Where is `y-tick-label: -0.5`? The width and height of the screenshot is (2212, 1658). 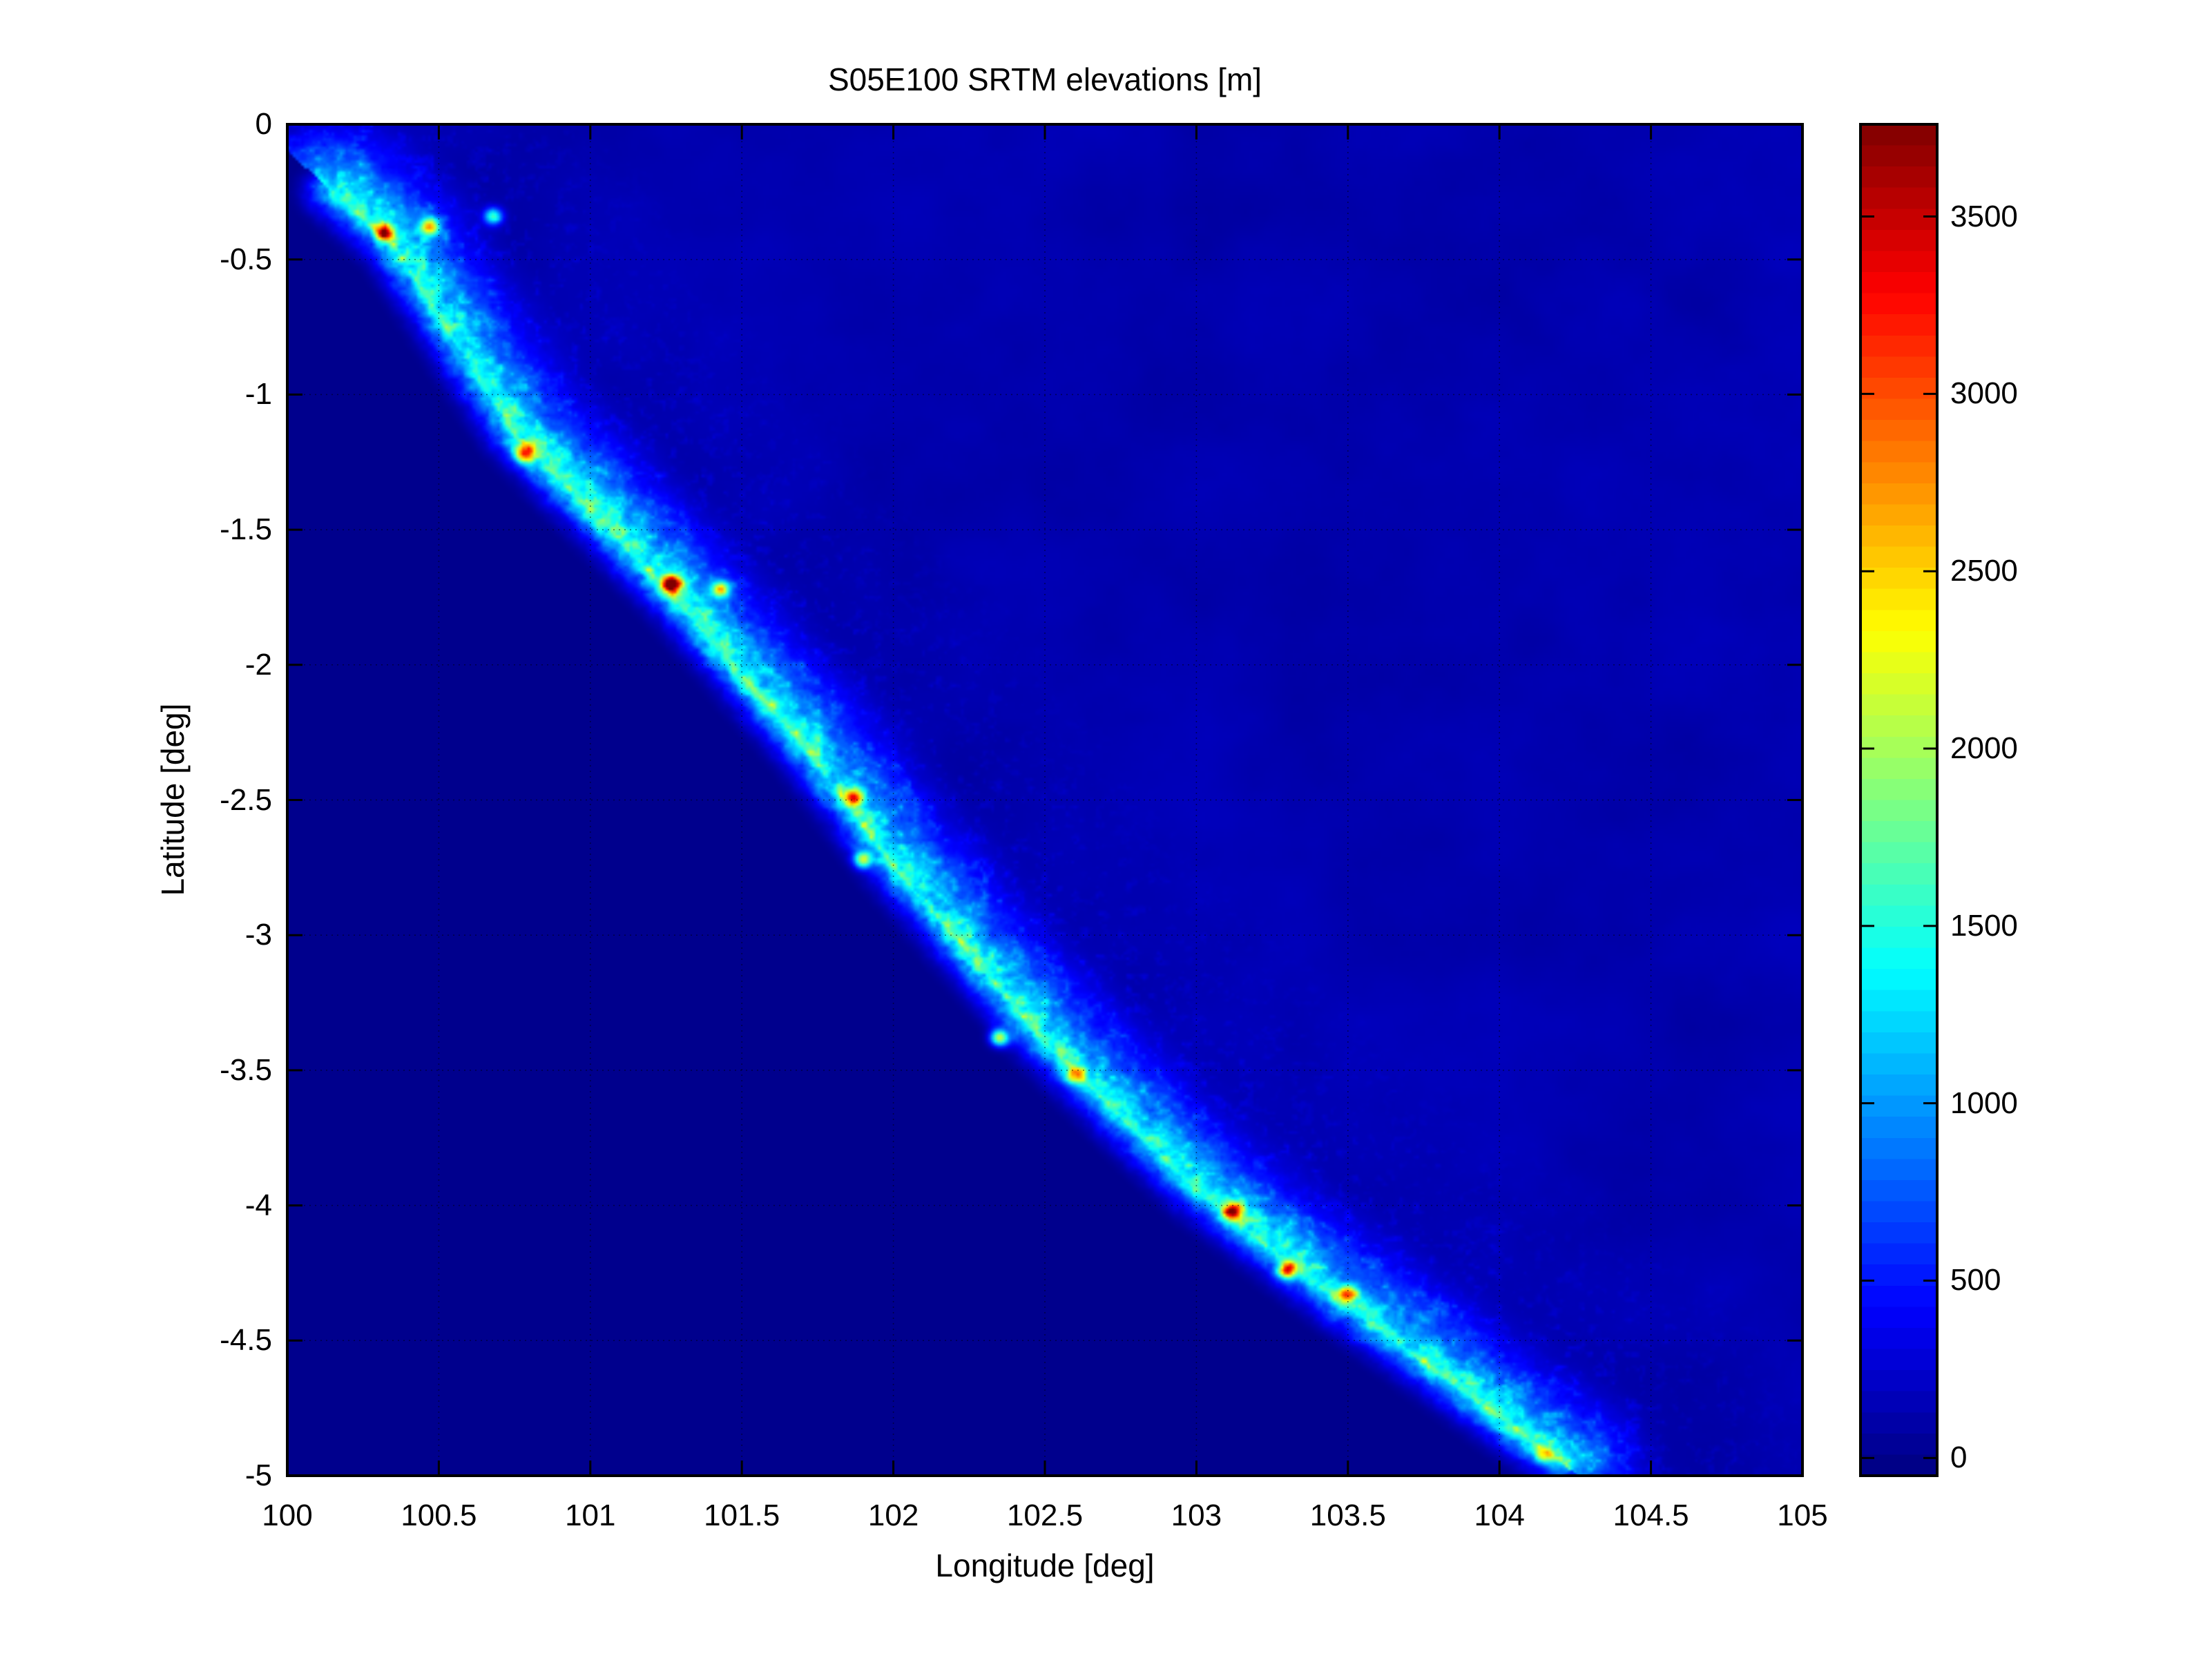
y-tick-label: -0.5 is located at coordinates (246, 259).